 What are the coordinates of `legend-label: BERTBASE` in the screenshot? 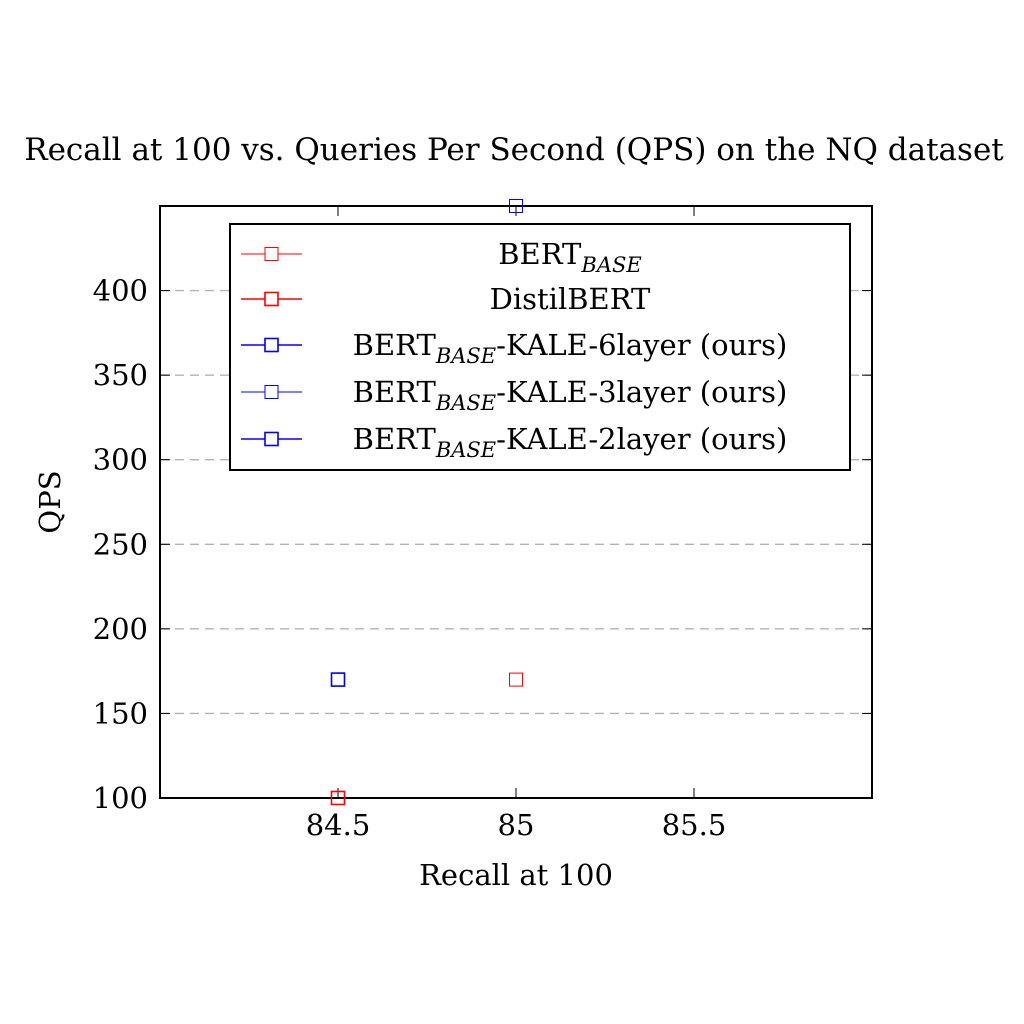 It's located at (569, 257).